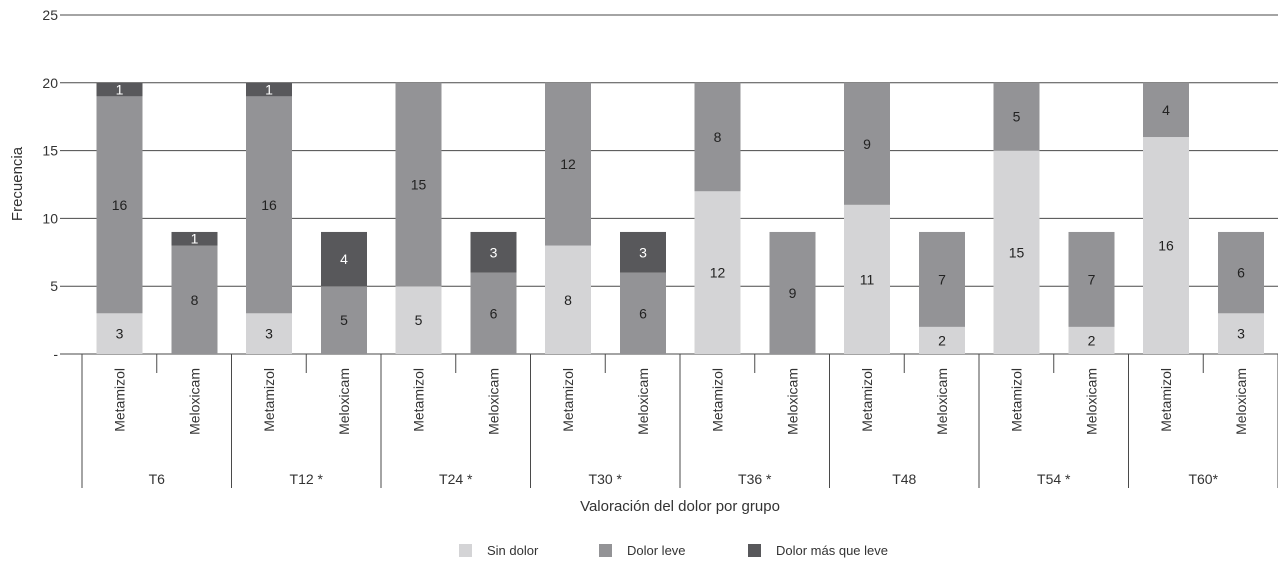 The image size is (1278, 565). I want to click on y-axis-title: Frecuencia, so click(17, 183).